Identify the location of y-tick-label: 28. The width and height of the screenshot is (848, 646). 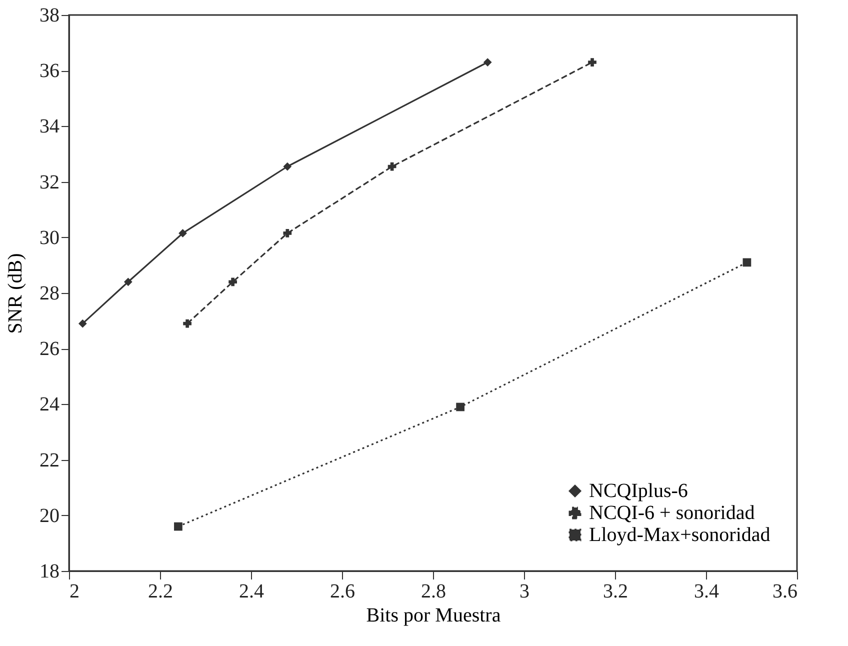
(50, 293).